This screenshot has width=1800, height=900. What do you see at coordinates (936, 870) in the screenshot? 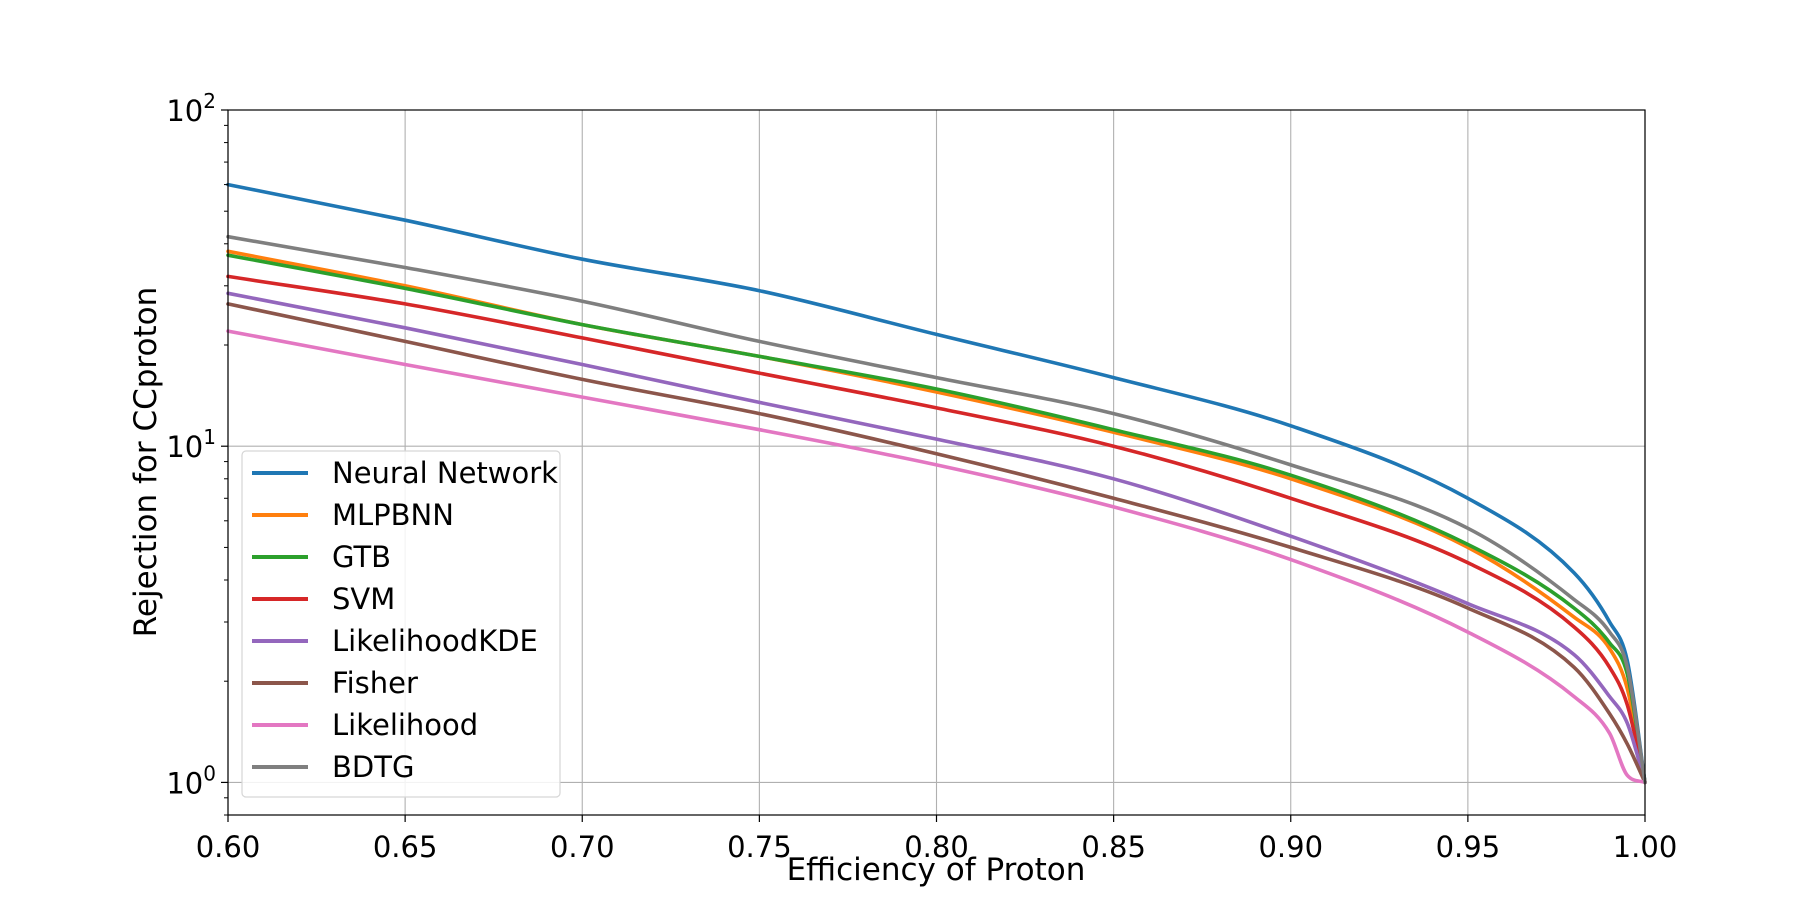
I see `x-axis-label: Efficiency of Proton` at bounding box center [936, 870].